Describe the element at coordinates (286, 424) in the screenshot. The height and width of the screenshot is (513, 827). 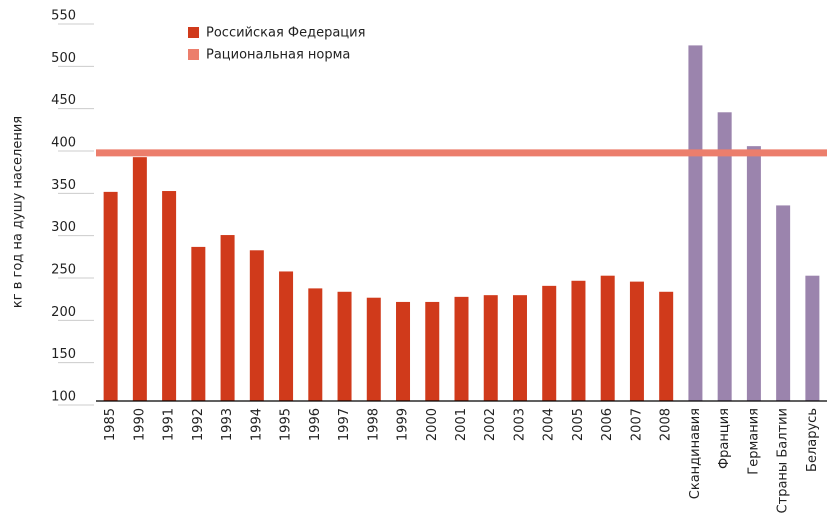
I see `x-tick-label: 1995` at that location.